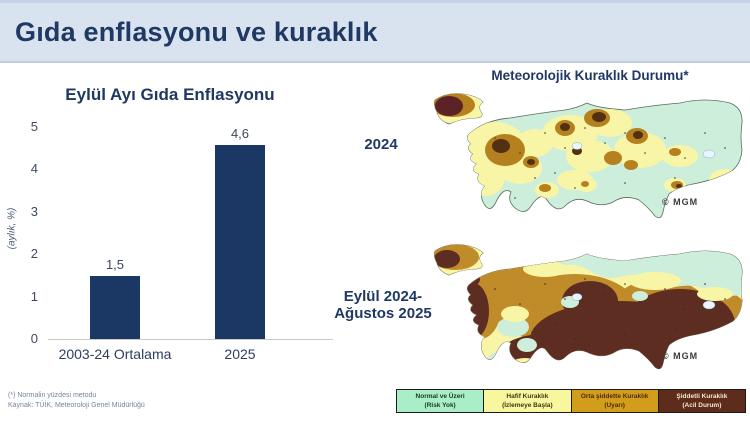 The height and width of the screenshot is (421, 750). I want to click on legend-cell-normal: Normal ve Üzeri (Risk Yok), so click(440, 401).